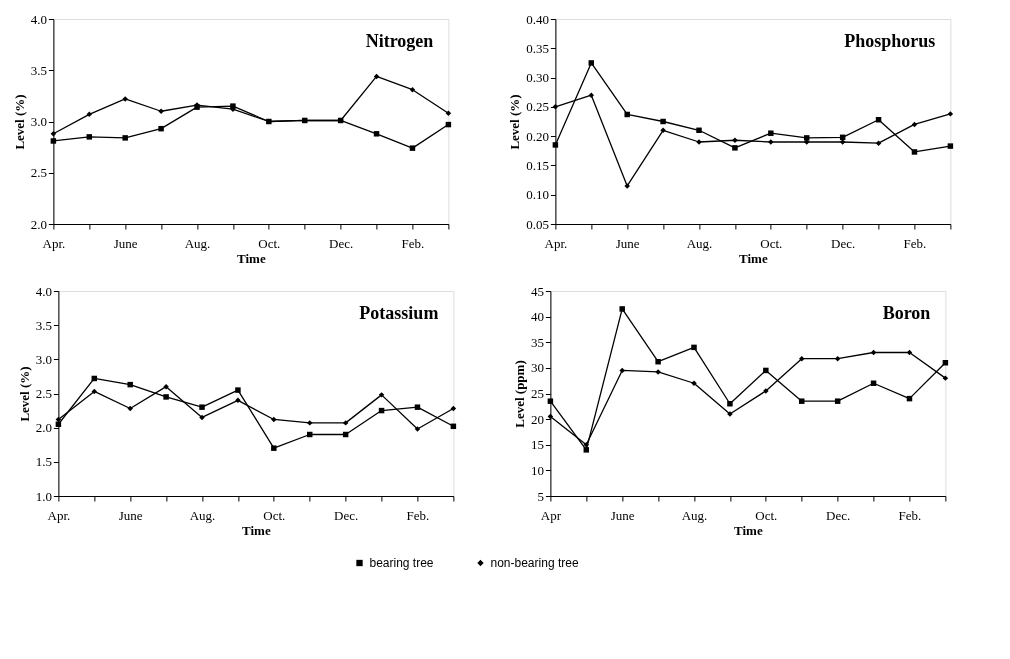 The height and width of the screenshot is (659, 1010). What do you see at coordinates (537, 445) in the screenshot?
I see `y-tick-label: 15` at bounding box center [537, 445].